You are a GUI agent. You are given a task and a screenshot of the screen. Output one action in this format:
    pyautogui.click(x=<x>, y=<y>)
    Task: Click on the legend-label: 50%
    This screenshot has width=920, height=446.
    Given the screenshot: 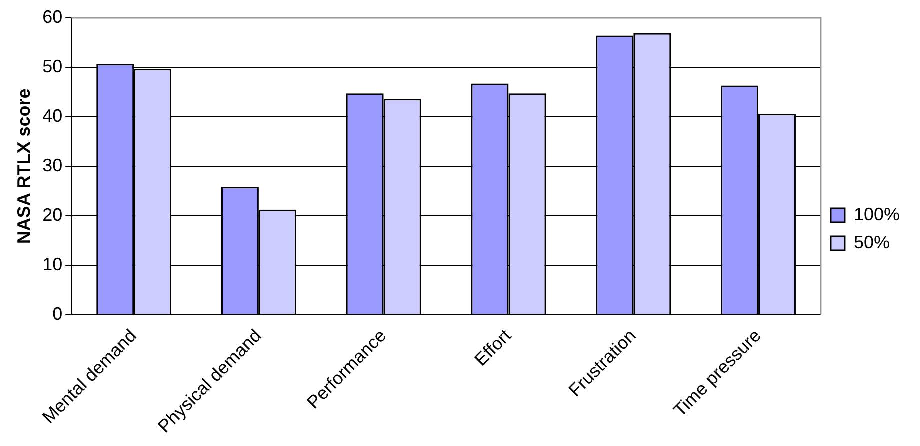 What is the action you would take?
    pyautogui.click(x=872, y=242)
    